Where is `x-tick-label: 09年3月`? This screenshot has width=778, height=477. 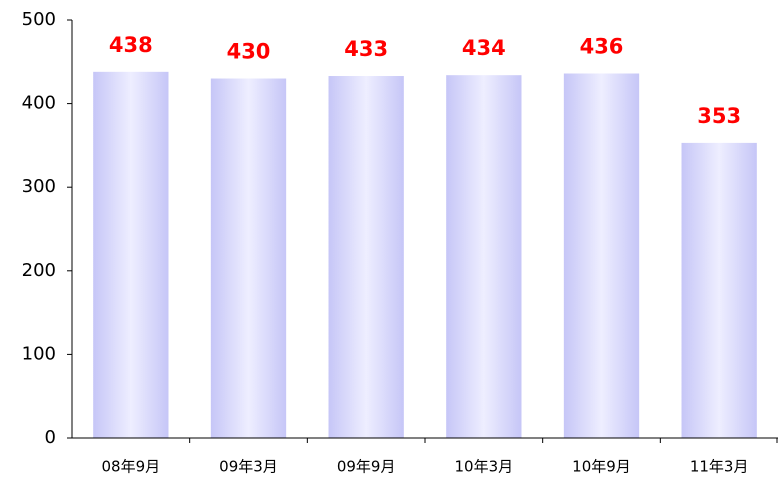
x-tick-label: 09年3月 is located at coordinates (248, 467).